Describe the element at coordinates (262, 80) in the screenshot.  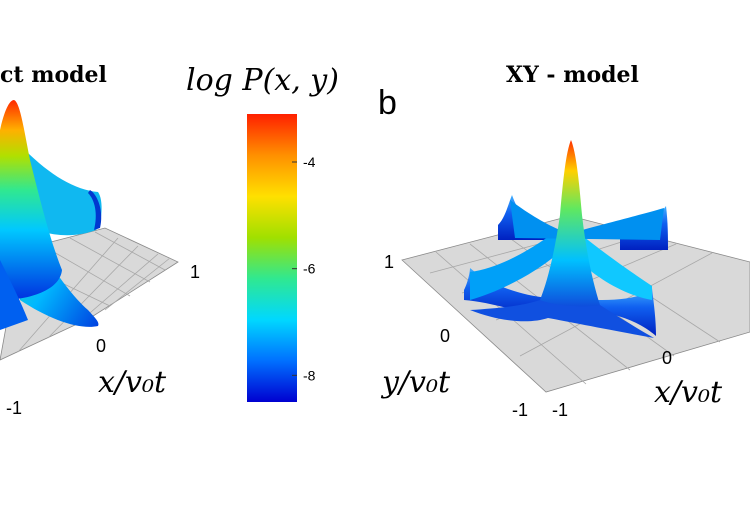
I see `colorbar-label: log P(x, y)` at that location.